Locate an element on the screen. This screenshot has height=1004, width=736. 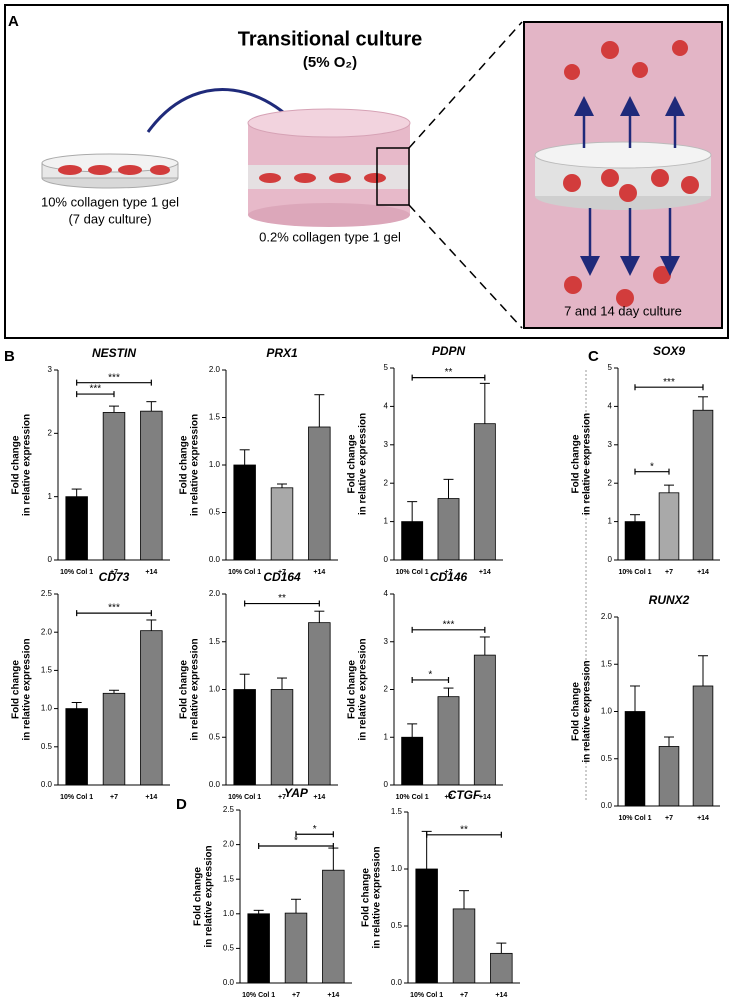
right-caption: 7 and 14 day culture is located at coordinates (623, 310).